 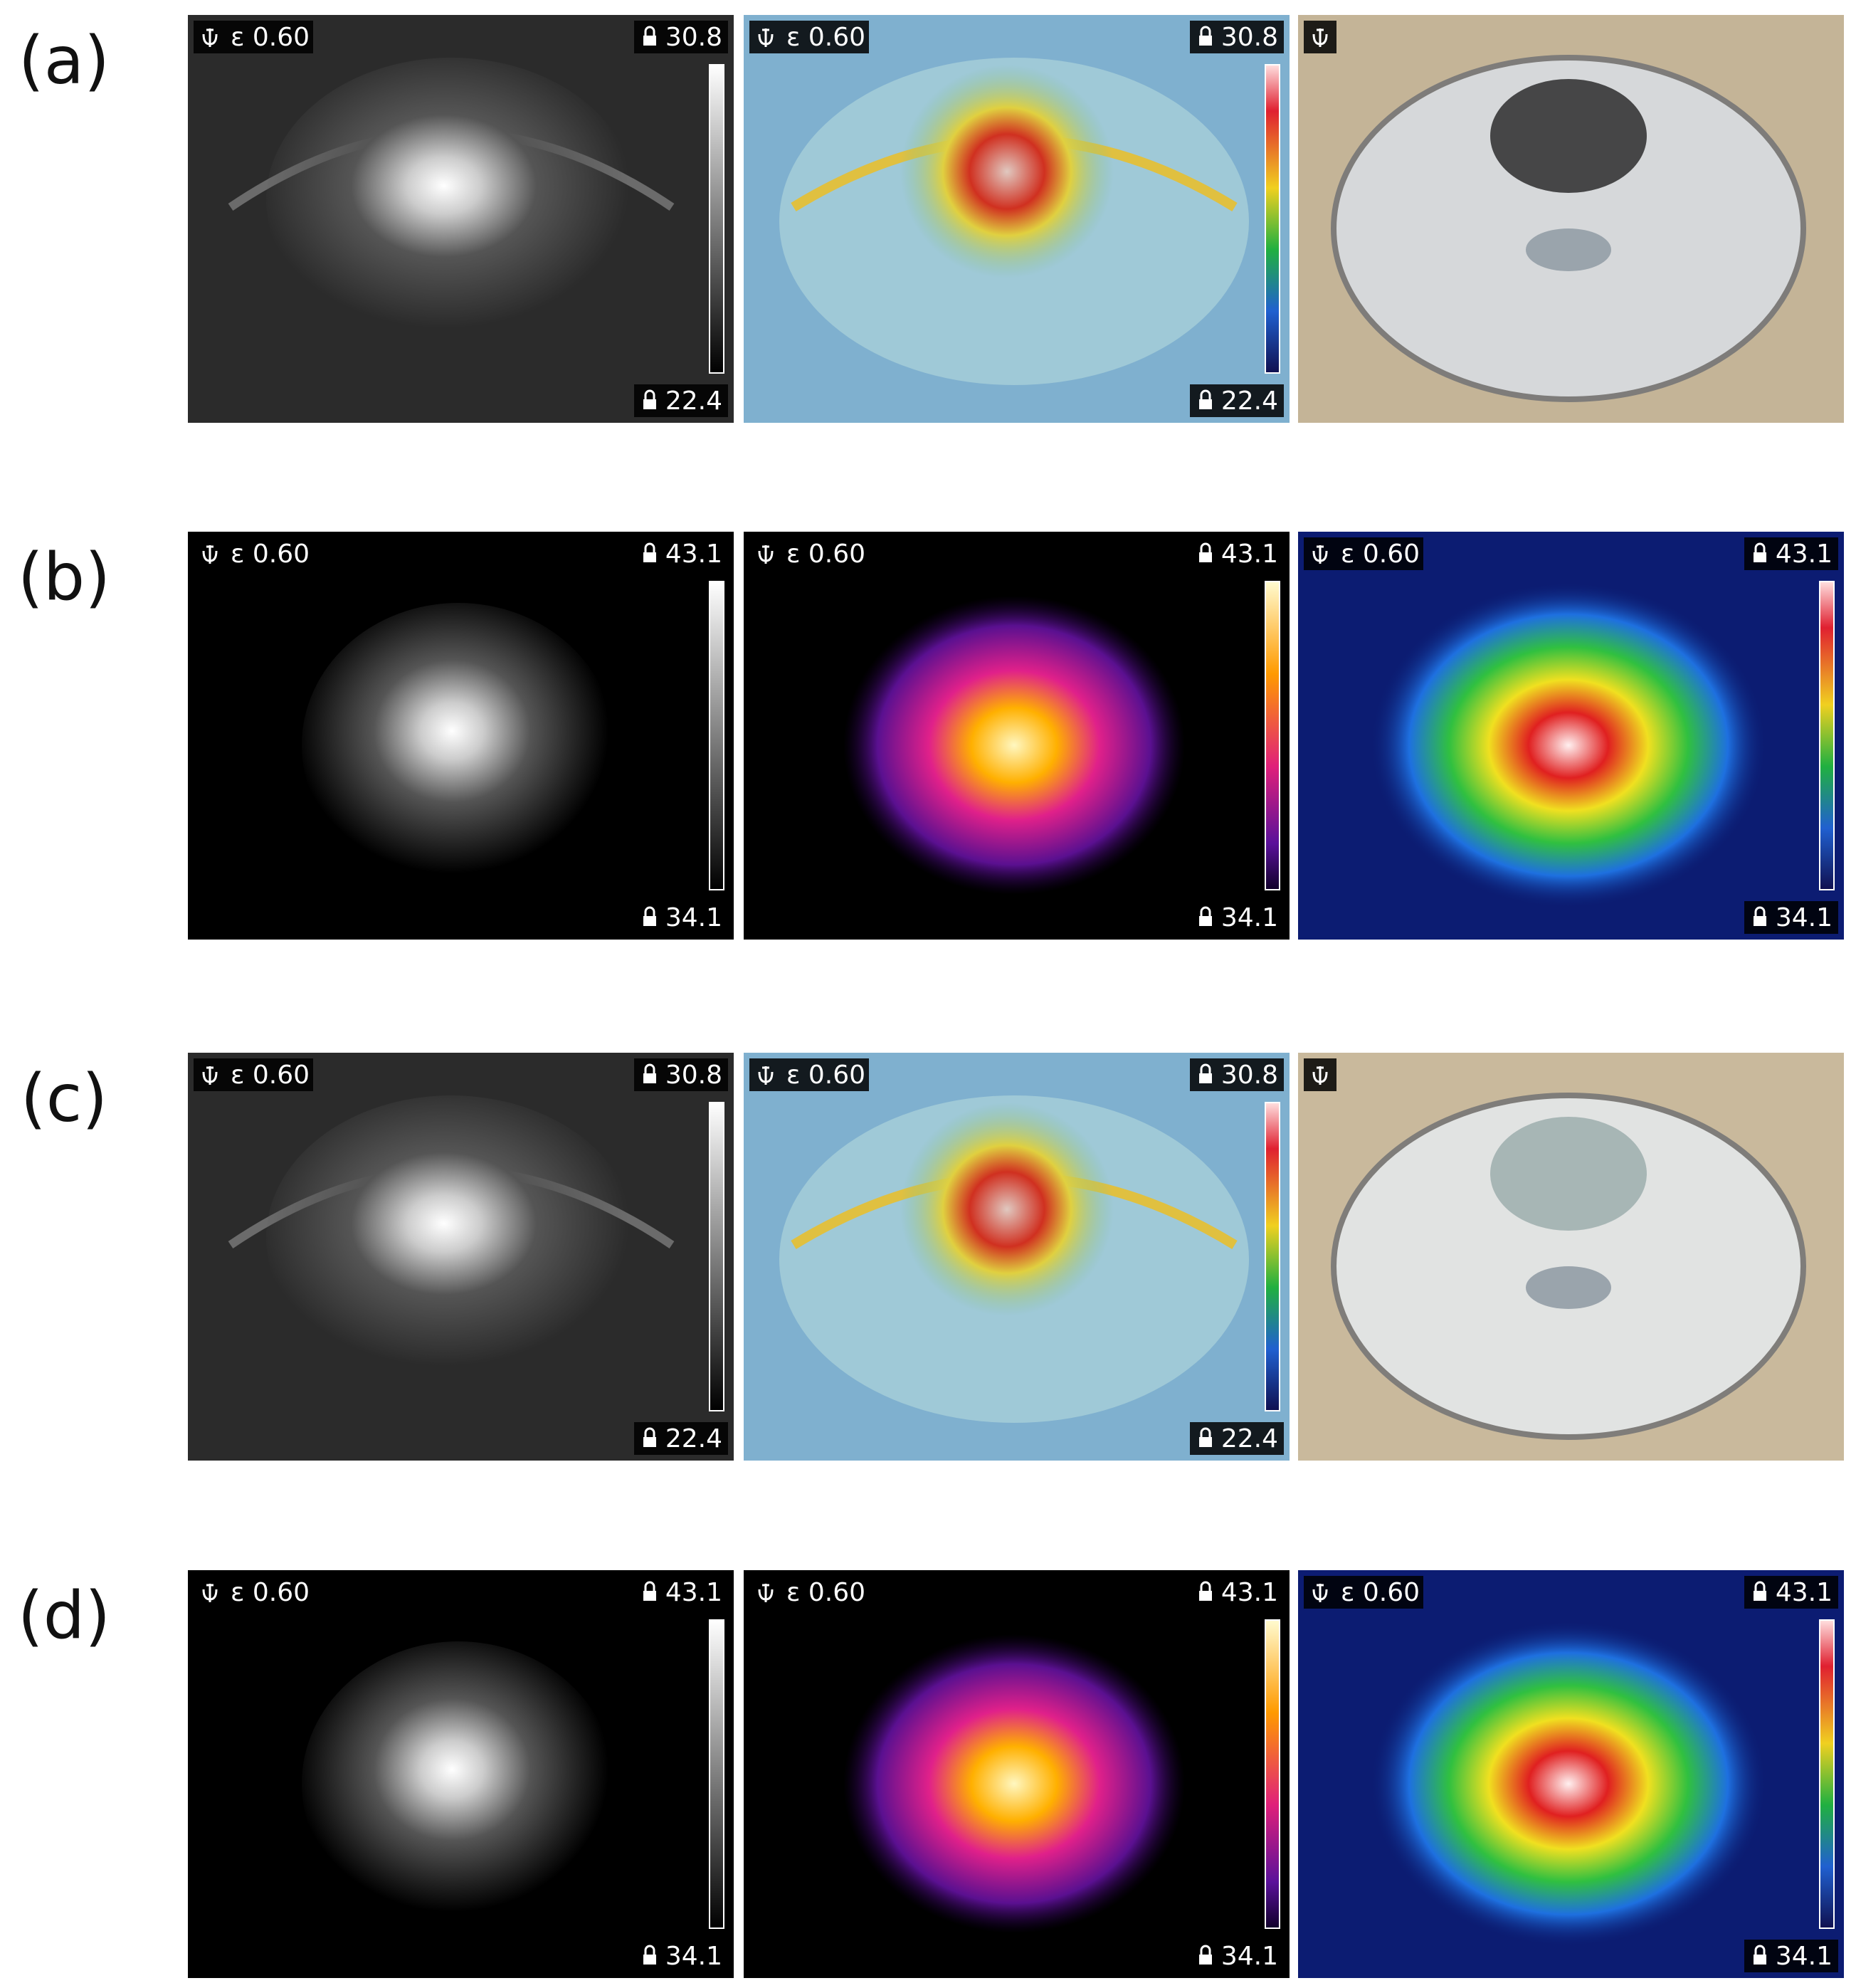 I want to click on panel-label: (b), so click(x=64, y=577).